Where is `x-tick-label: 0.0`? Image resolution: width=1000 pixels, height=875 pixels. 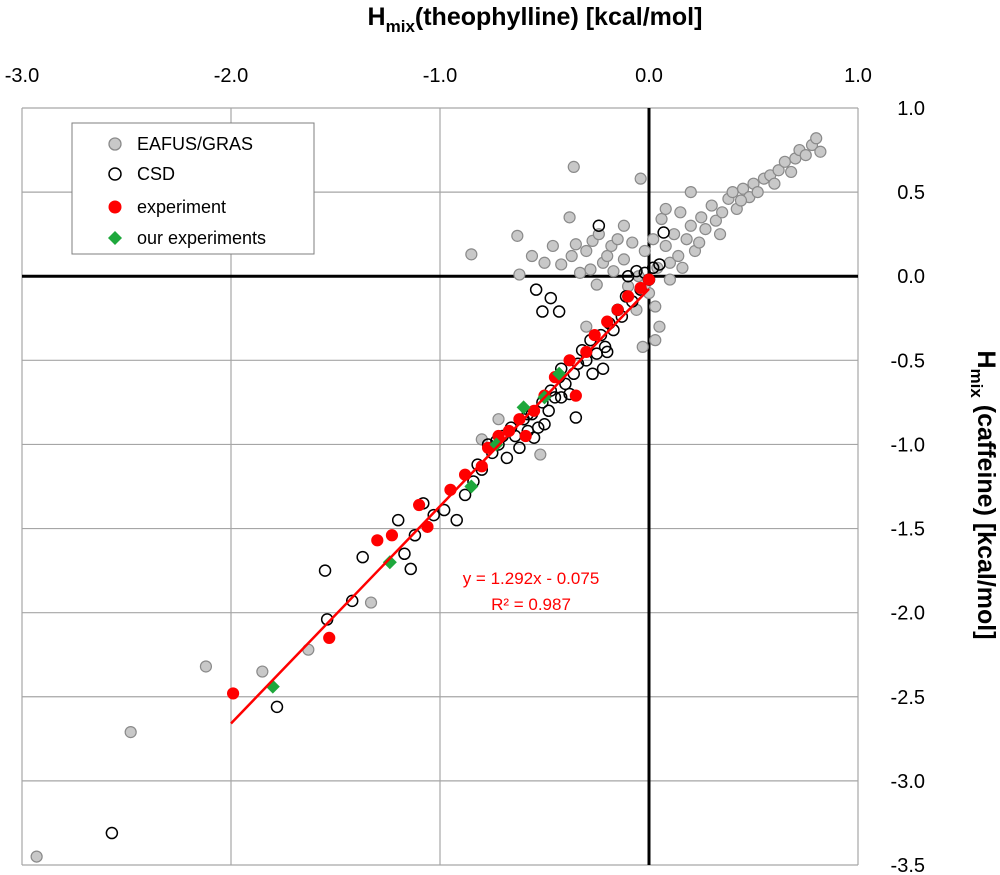 x-tick-label: 0.0 is located at coordinates (649, 76).